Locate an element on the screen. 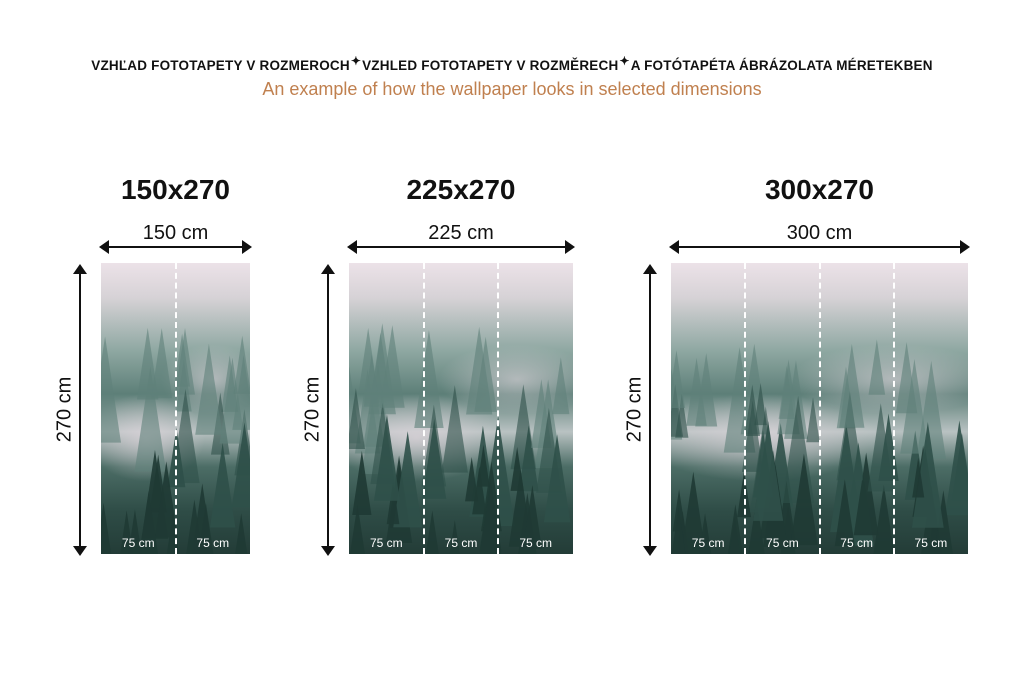 The image size is (1024, 680). header-sk: VZHĽAD FOTOTAPETY V ROZMEROCH is located at coordinates (220, 65).